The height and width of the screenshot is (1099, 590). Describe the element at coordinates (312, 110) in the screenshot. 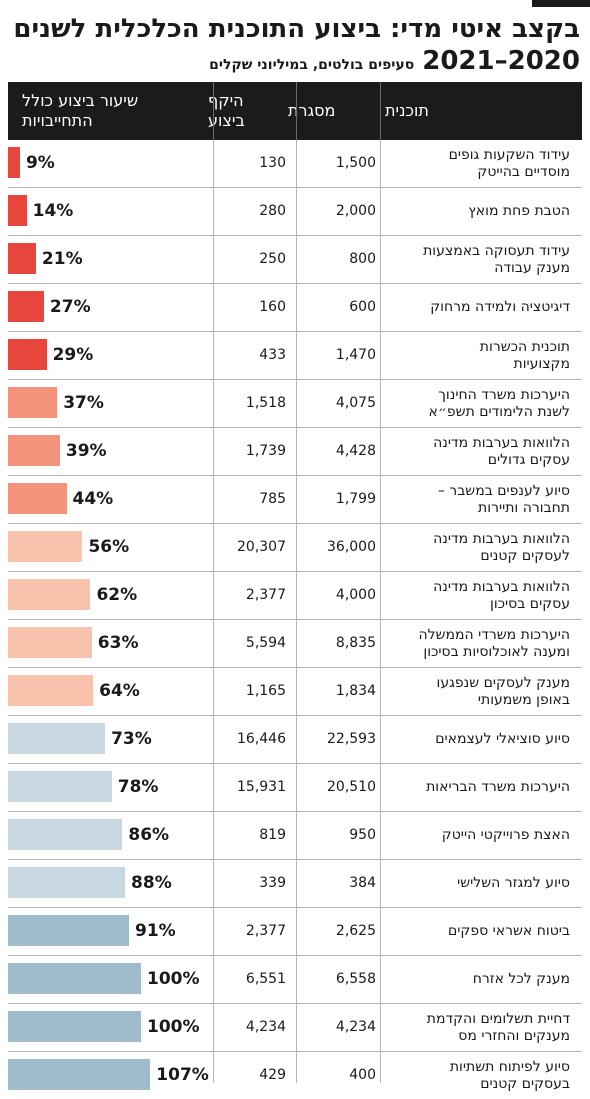

I see `header-budget-label: מסגרת` at that location.